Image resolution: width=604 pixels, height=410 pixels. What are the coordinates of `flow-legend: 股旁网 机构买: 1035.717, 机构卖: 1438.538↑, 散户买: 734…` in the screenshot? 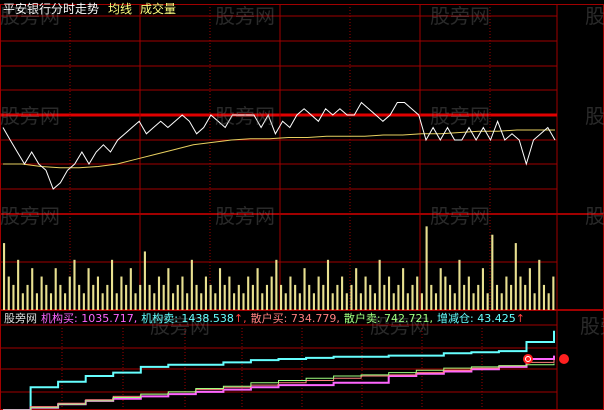 It's located at (264, 319).